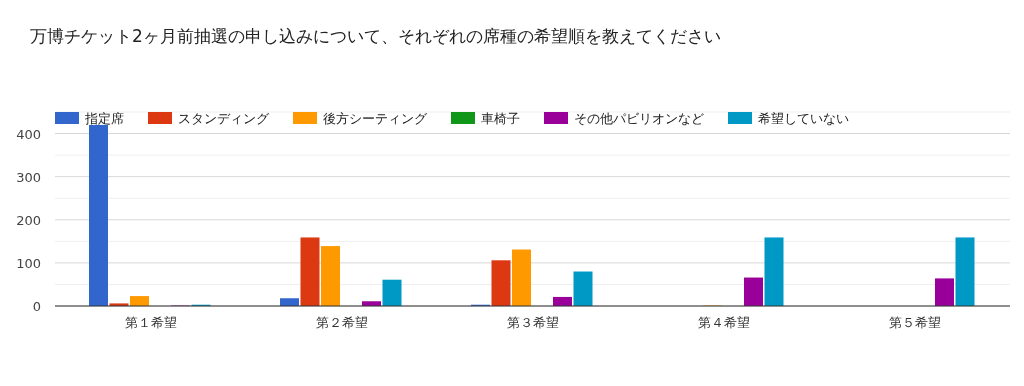  I want to click on x-tick-label: 第２希望, so click(341, 322).